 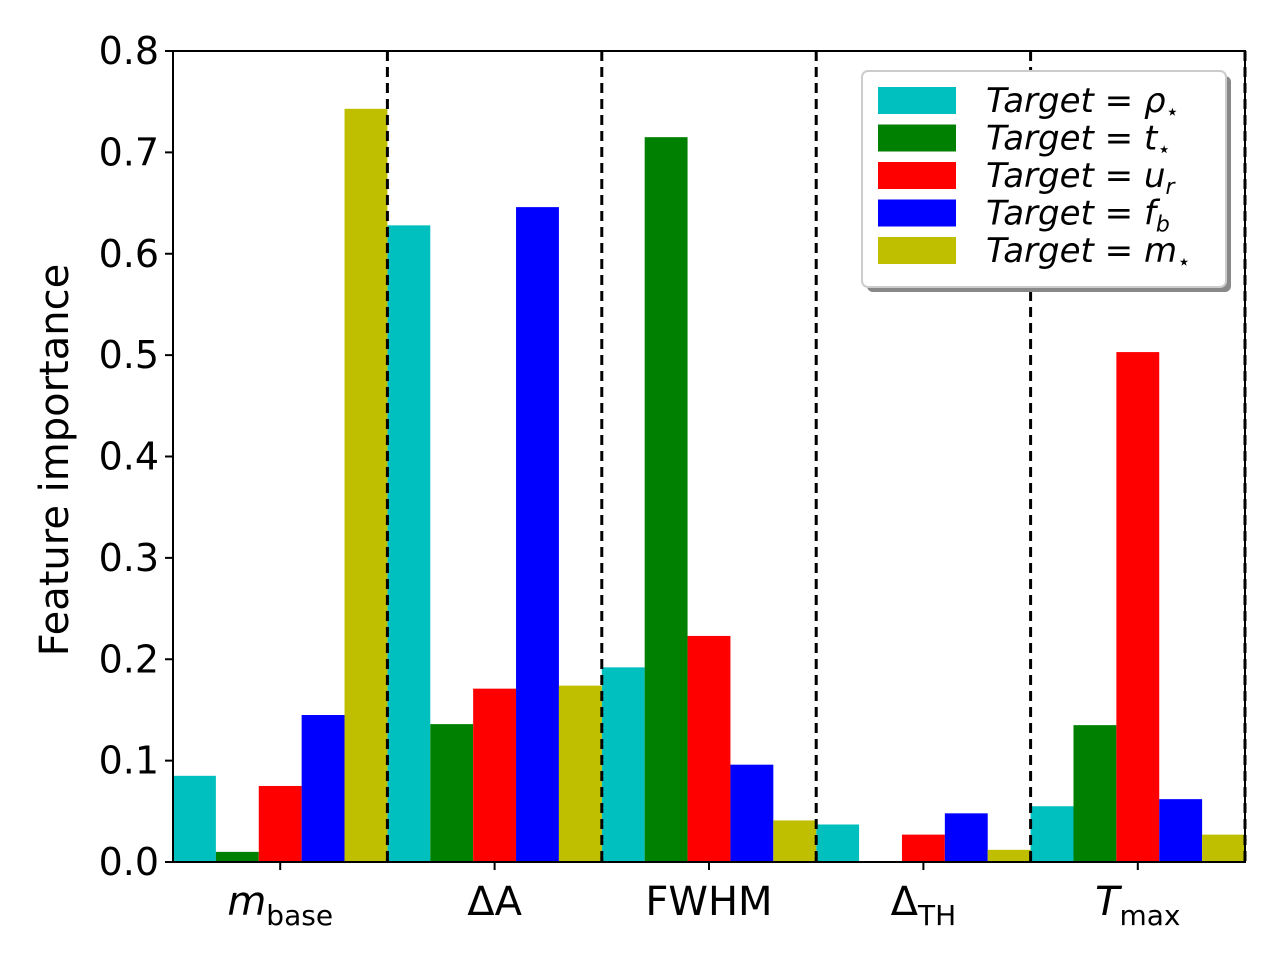 I want to click on y-tick-label: 0.2, so click(x=129, y=659).